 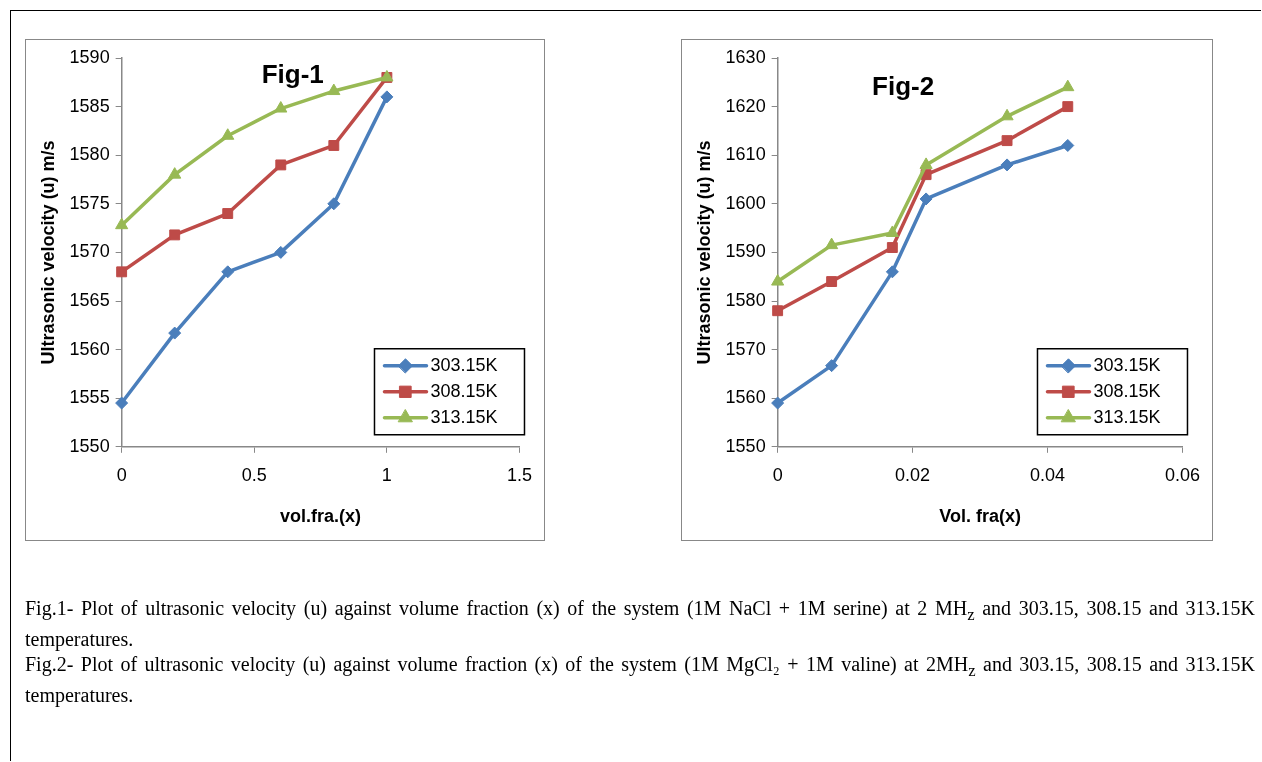 I want to click on chart-title: Fig-1, so click(x=292, y=74).